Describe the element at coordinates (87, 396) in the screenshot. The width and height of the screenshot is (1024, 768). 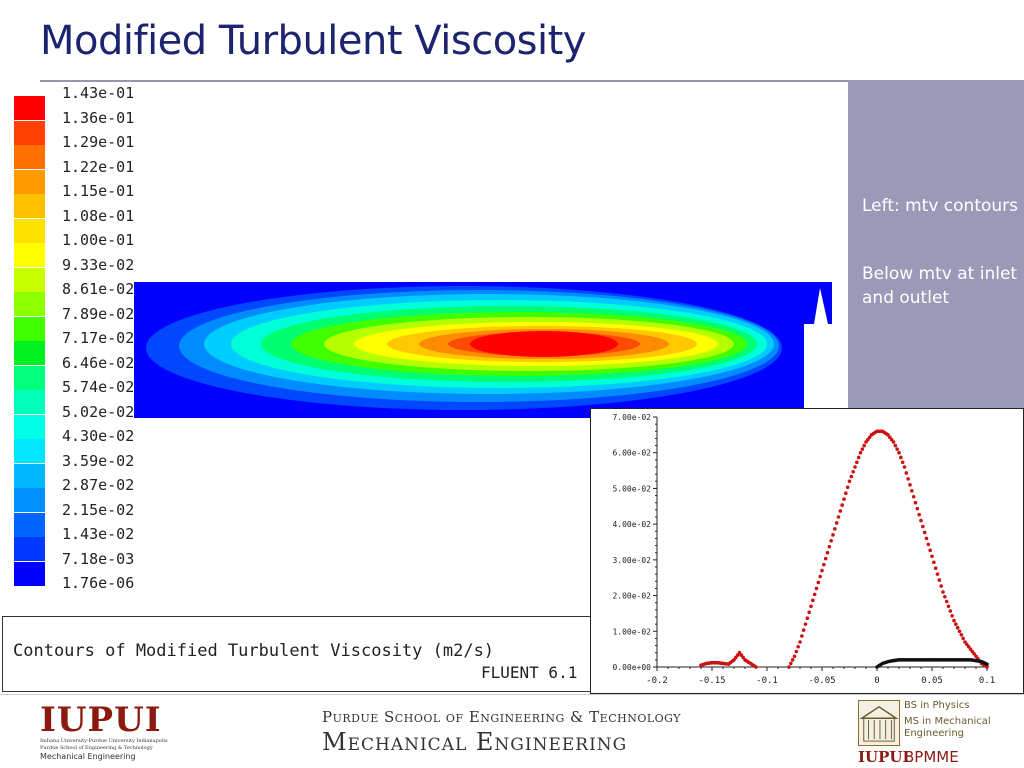
I see `legend-entry: 5.74e-02` at that location.